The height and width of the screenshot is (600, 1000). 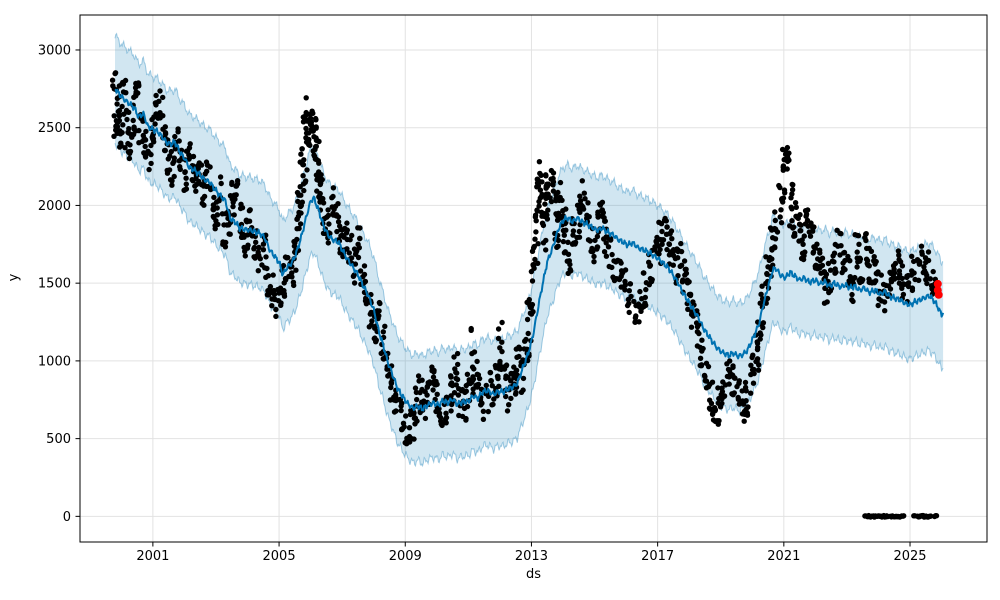 I want to click on x-tick-label: 2005, so click(x=279, y=556).